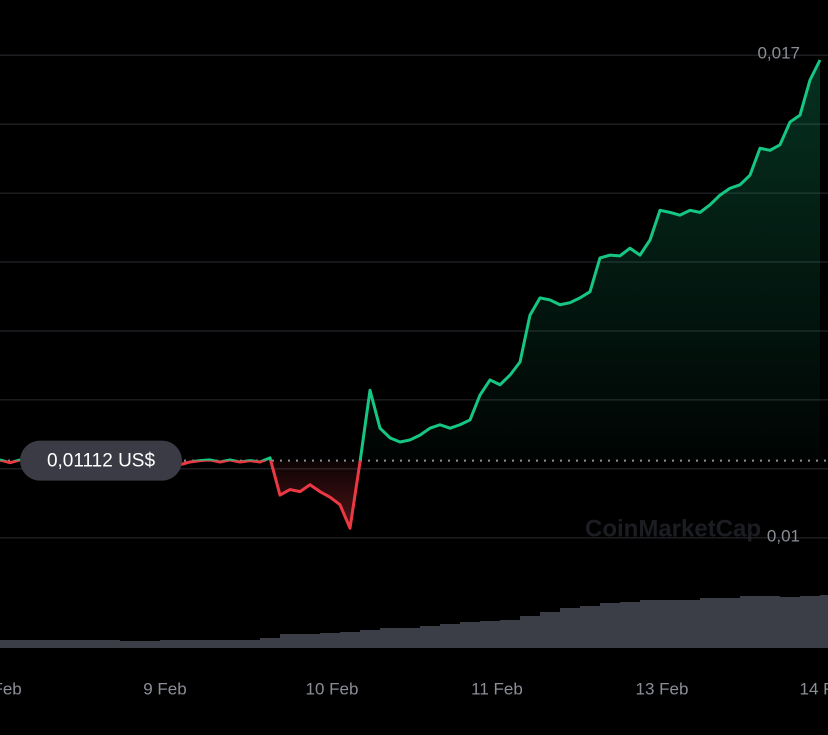 This screenshot has height=735, width=828. I want to click on x-tick-label: 9 Feb, so click(164, 688).